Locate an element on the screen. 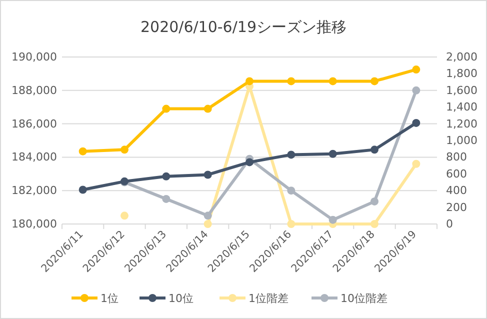 This screenshot has width=487, height=319. y-tick-label: 182,000 is located at coordinates (34, 191).